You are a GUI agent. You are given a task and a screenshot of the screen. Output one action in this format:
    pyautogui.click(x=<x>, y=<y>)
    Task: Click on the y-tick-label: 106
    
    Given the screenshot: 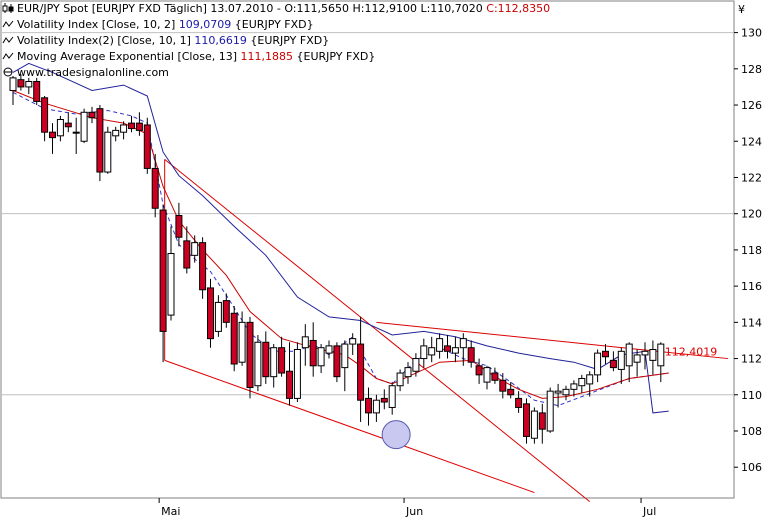 What is the action you would take?
    pyautogui.click(x=751, y=467)
    